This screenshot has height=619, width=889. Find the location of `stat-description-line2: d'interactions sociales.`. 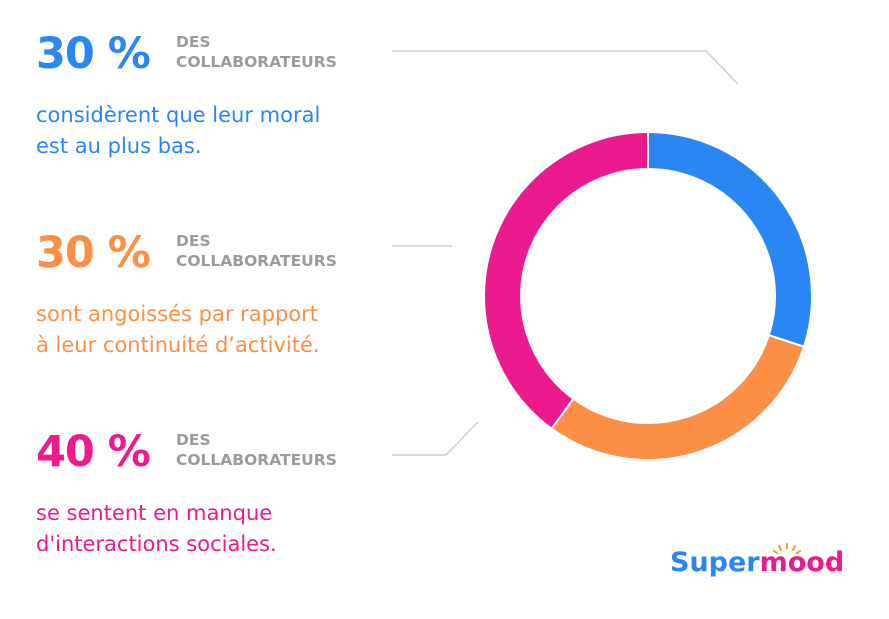

stat-description-line2: d'interactions sociales. is located at coordinates (156, 544).